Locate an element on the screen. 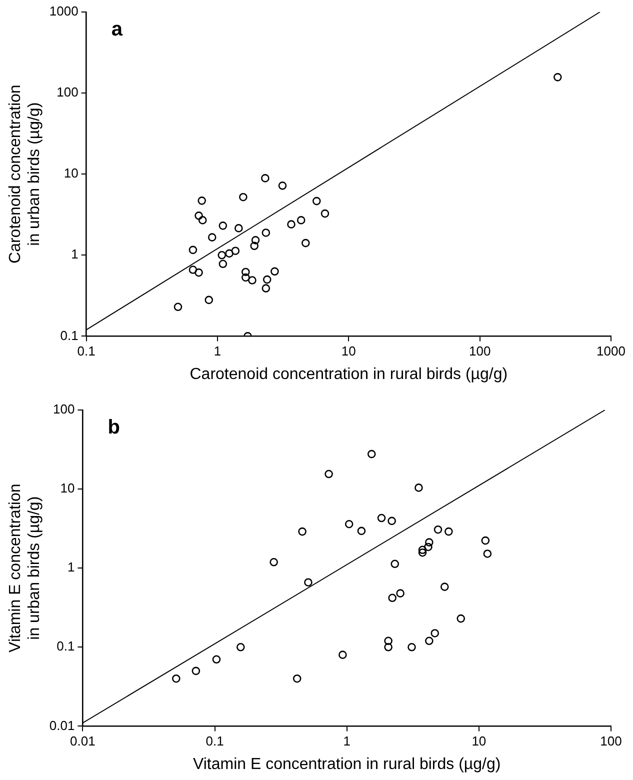 Image resolution: width=633 pixels, height=780 pixels. x-axis-title: Carotenoid concentration in rural birds (µg/g) is located at coordinates (349, 374).